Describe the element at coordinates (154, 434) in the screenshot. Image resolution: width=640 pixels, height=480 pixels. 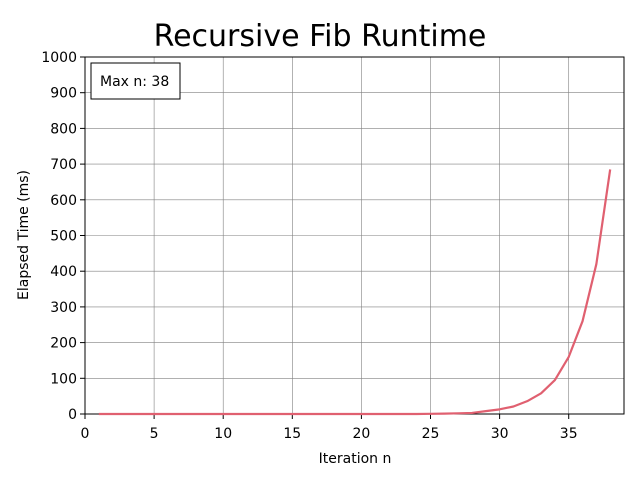
I see `x-tick-label: 5` at that location.